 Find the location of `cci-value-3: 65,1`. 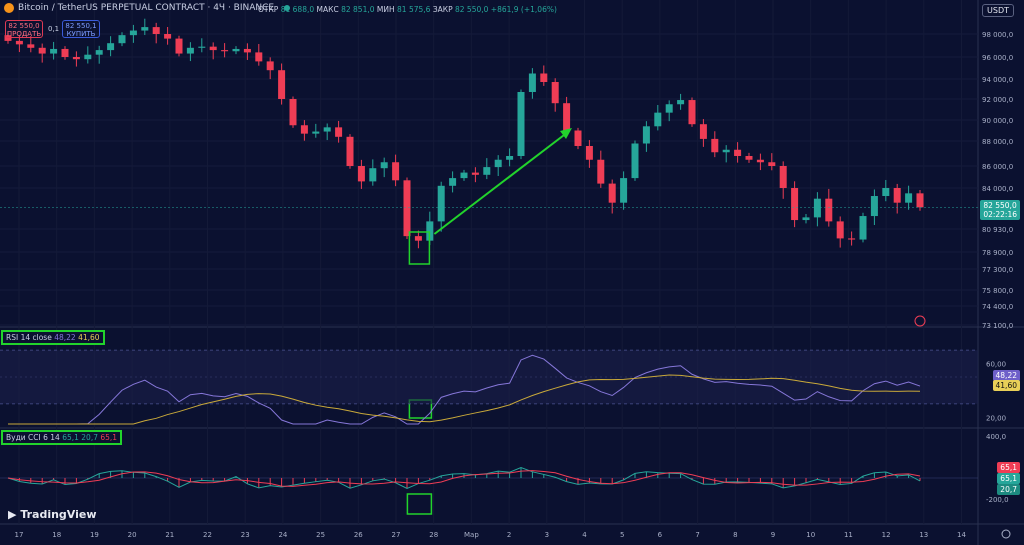

cci-value-3: 65,1 is located at coordinates (109, 437).